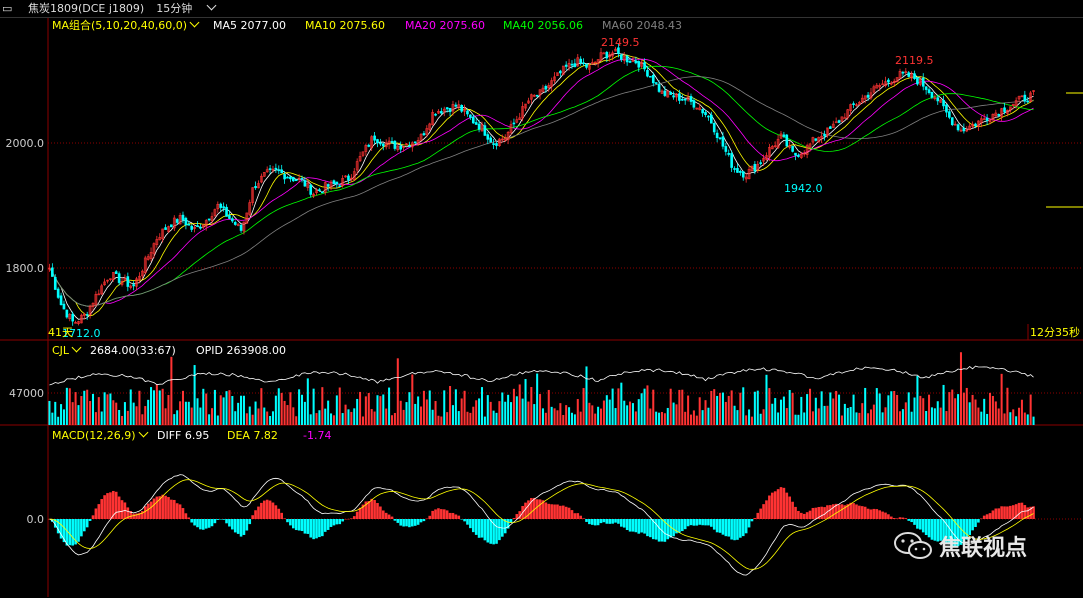 This screenshot has width=1083, height=598. What do you see at coordinates (143, 432) in the screenshot?
I see `chevron-down-icon` at bounding box center [143, 432].